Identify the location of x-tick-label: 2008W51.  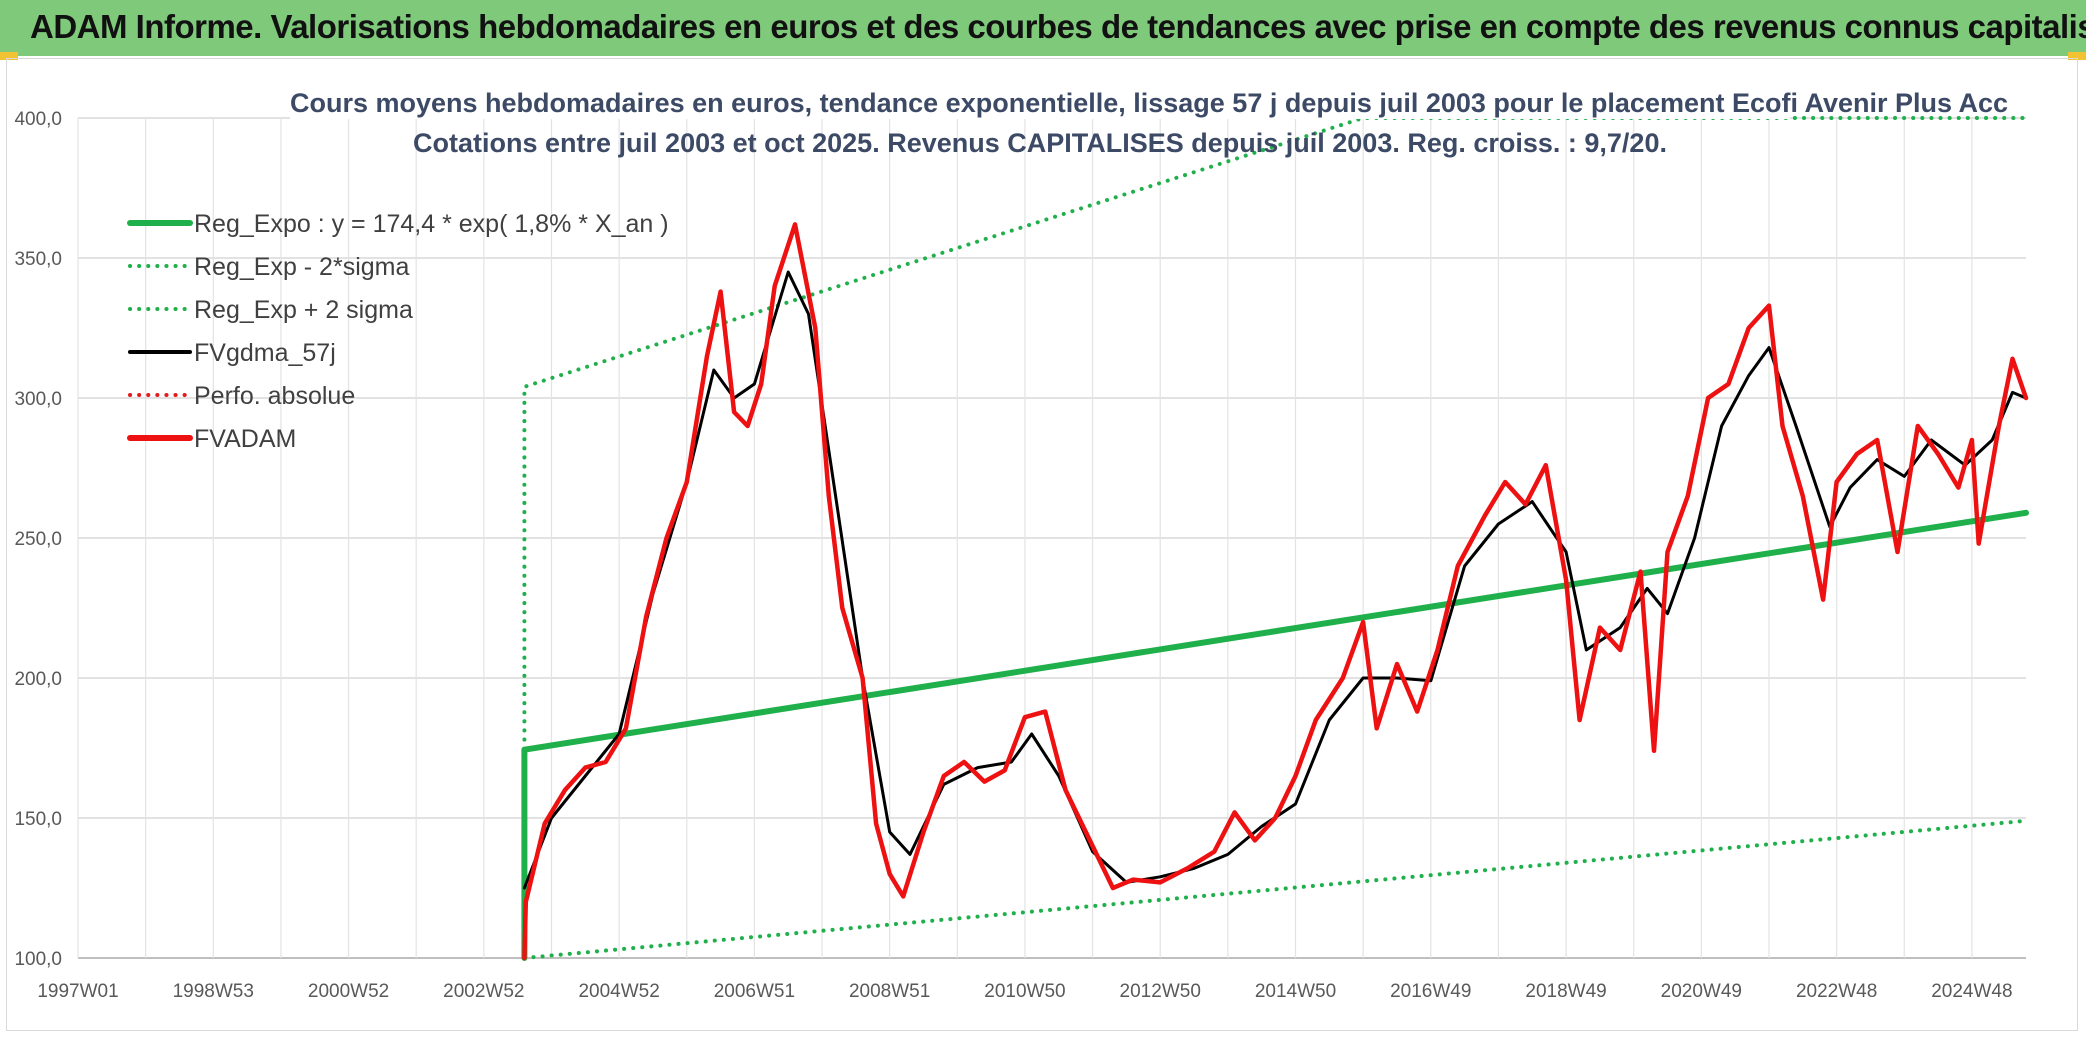
(889, 991).